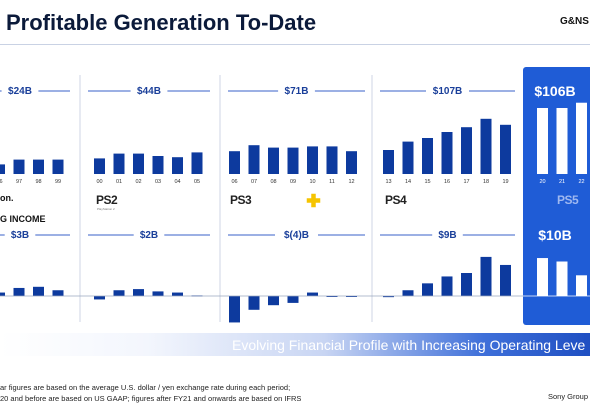 Image resolution: width=590 pixels, height=410 pixels. What do you see at coordinates (332, 182) in the screenshot?
I see `x-tick-label: 11` at bounding box center [332, 182].